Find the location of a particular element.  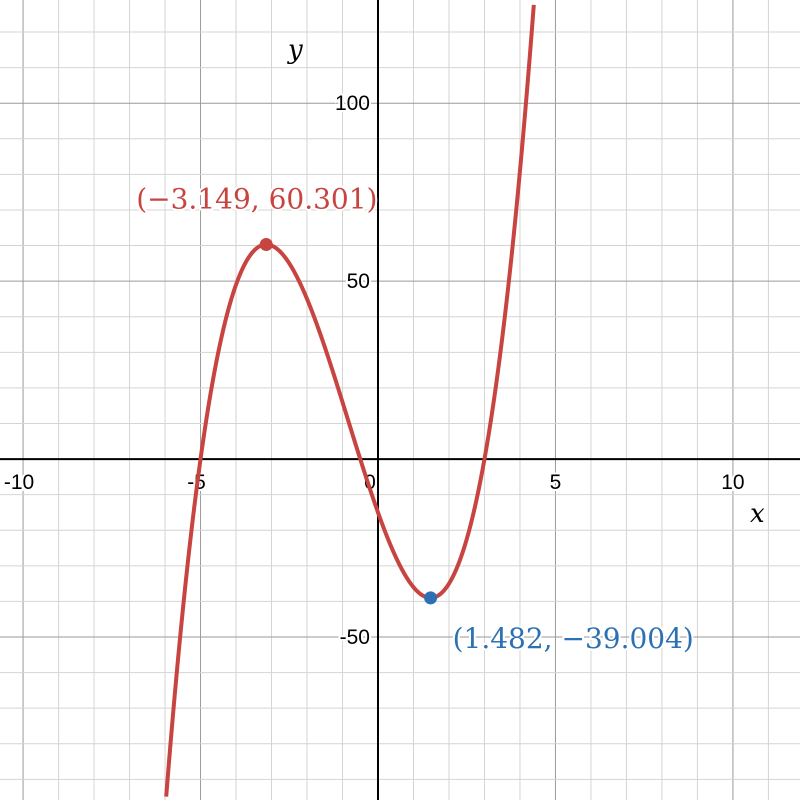

y-tick-label: 50 is located at coordinates (358, 281).